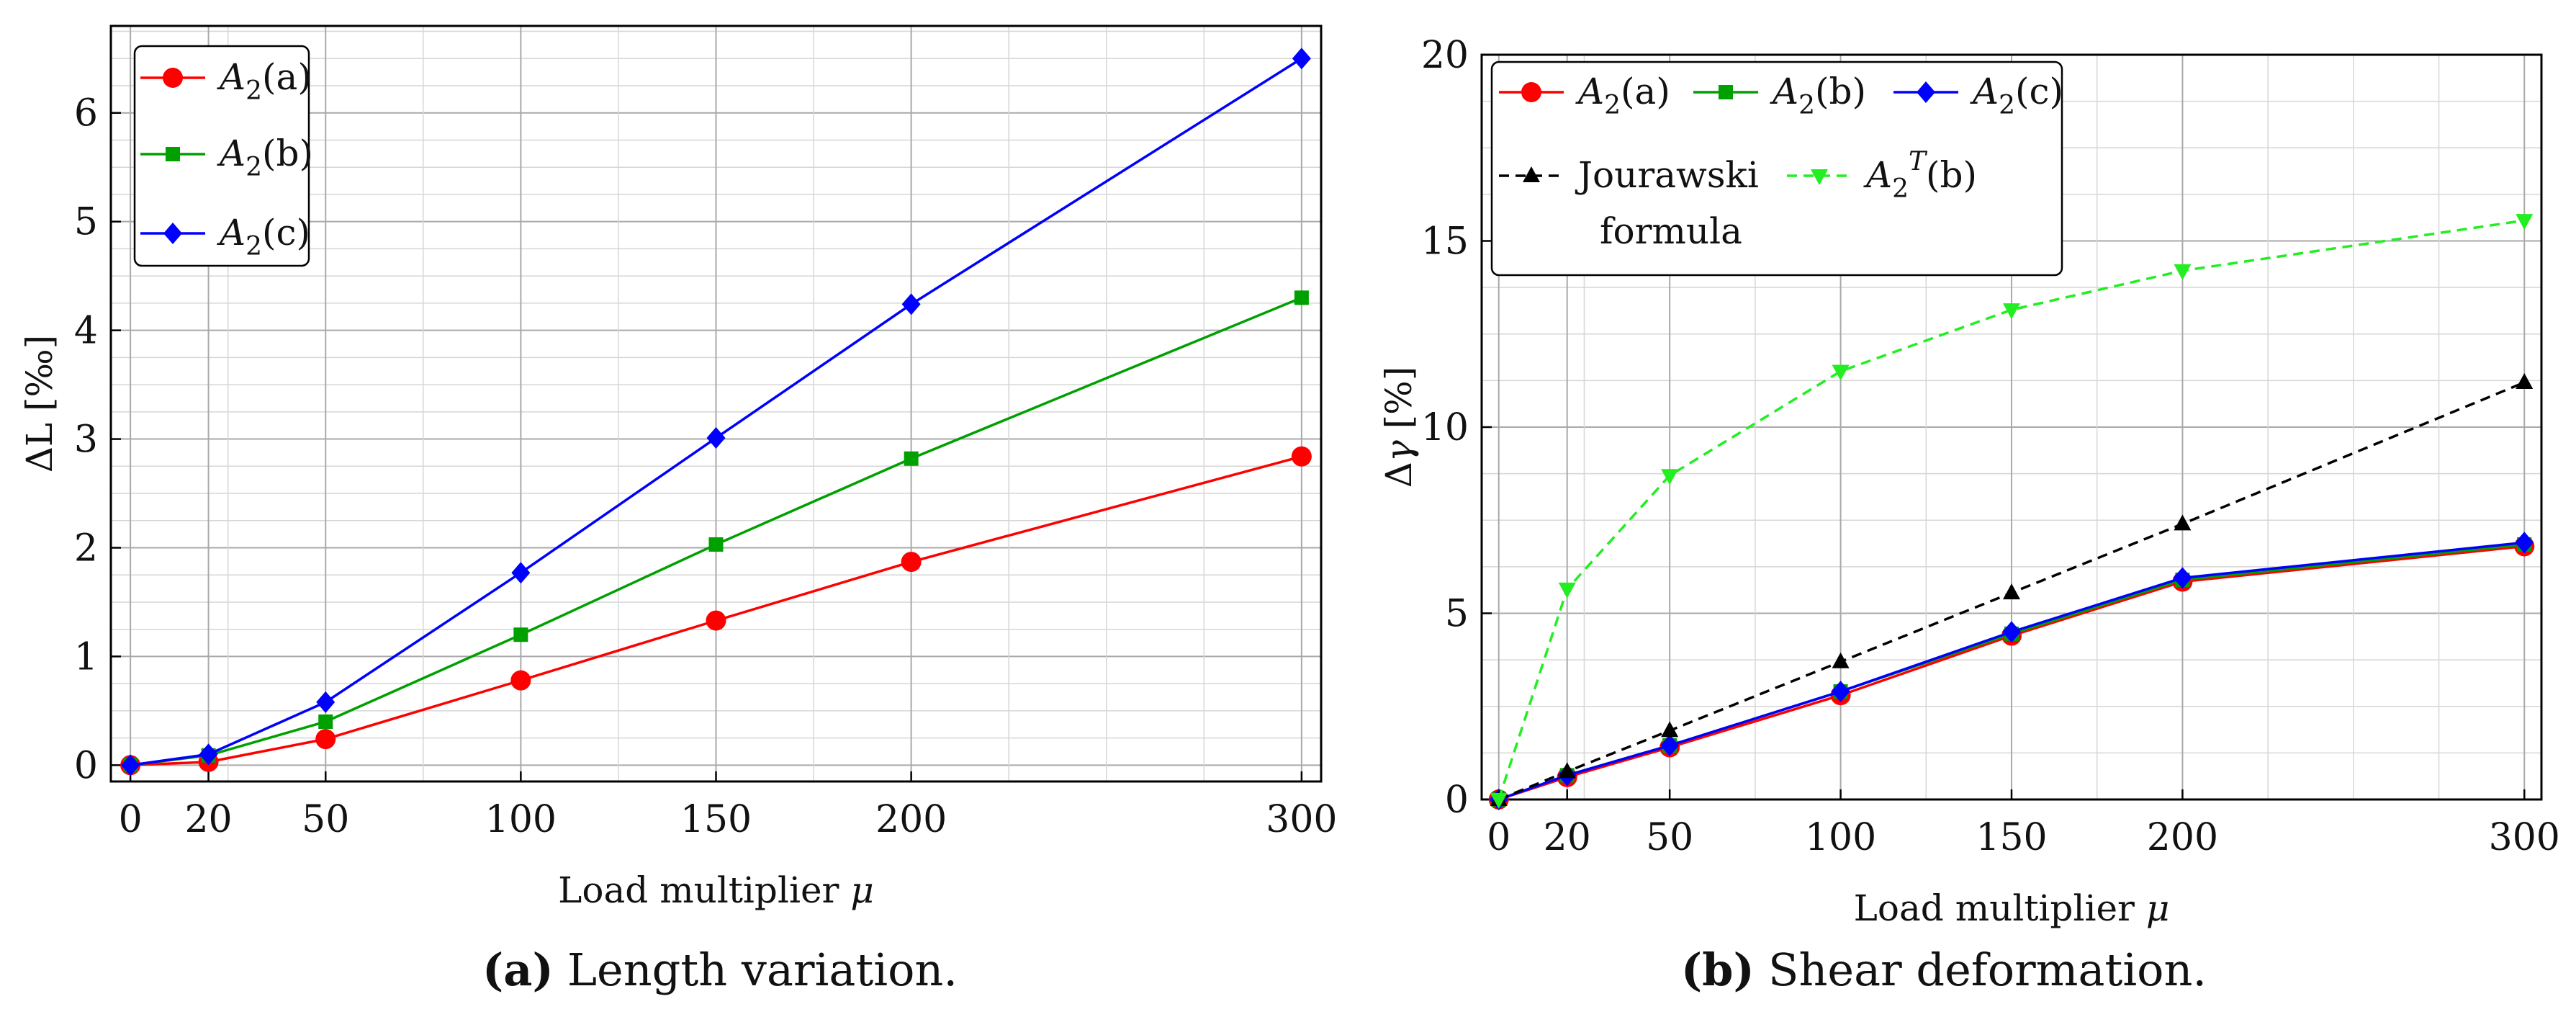 The image size is (2576, 1017). Describe the element at coordinates (1445, 55) in the screenshot. I see `y-tick-label: 20` at that location.